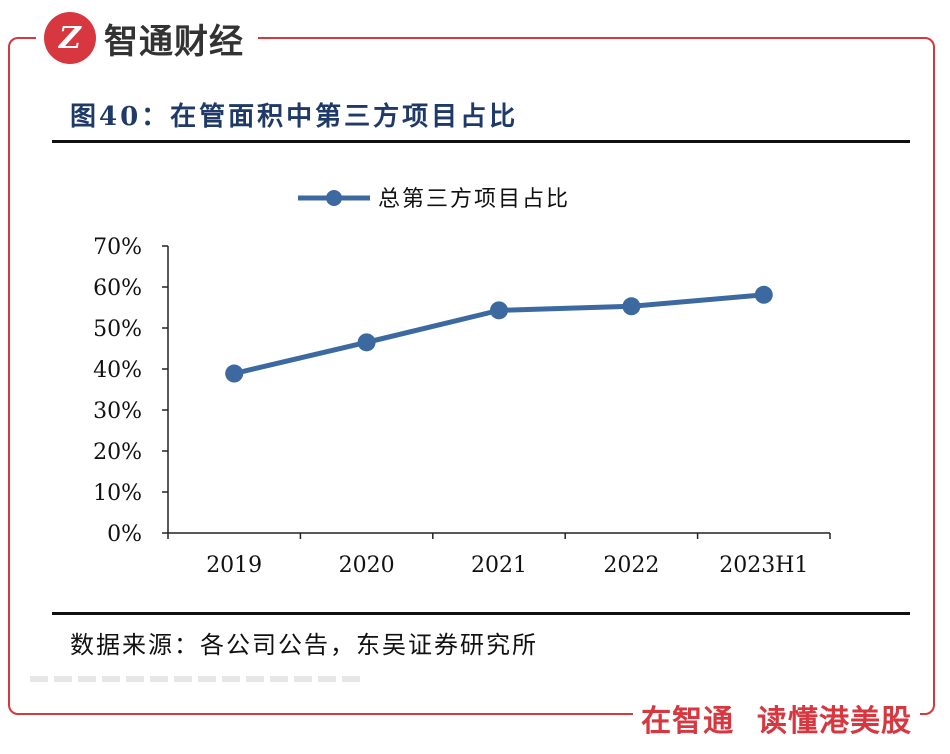 This screenshot has width=950, height=754. What do you see at coordinates (776, 721) in the screenshot?
I see `slogan-text: 在智通 读懂港美股` at bounding box center [776, 721].